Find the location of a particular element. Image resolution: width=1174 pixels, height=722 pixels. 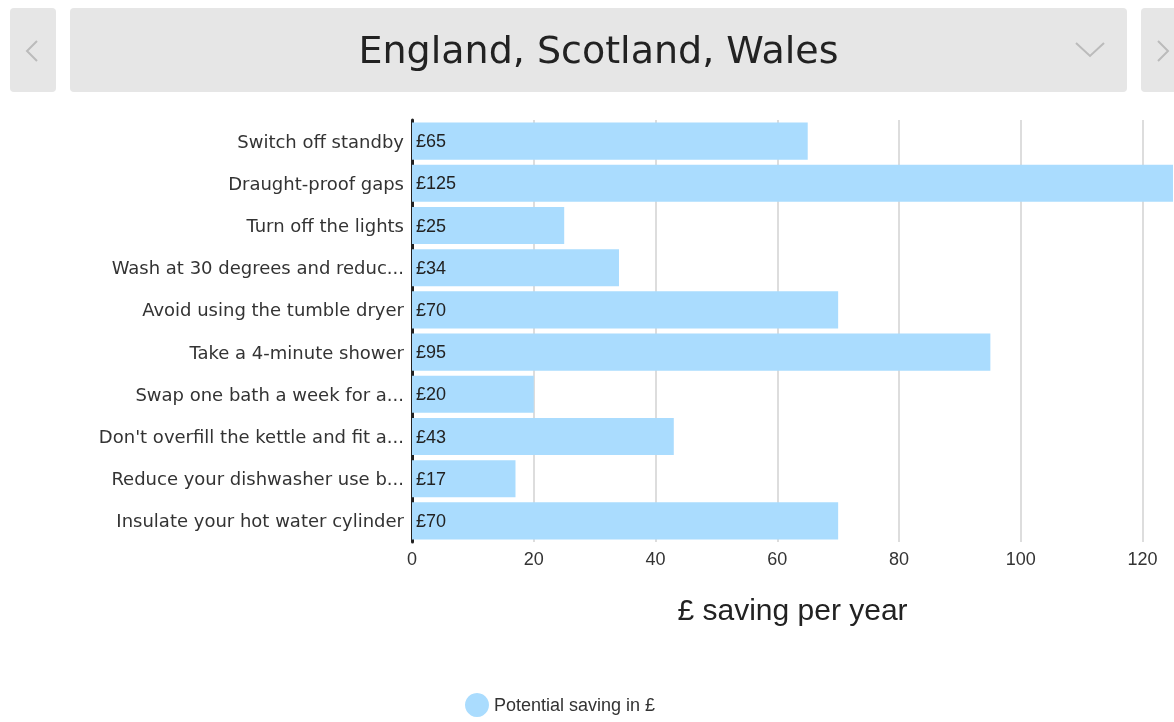

x-tick-label: 80 is located at coordinates (899, 559).